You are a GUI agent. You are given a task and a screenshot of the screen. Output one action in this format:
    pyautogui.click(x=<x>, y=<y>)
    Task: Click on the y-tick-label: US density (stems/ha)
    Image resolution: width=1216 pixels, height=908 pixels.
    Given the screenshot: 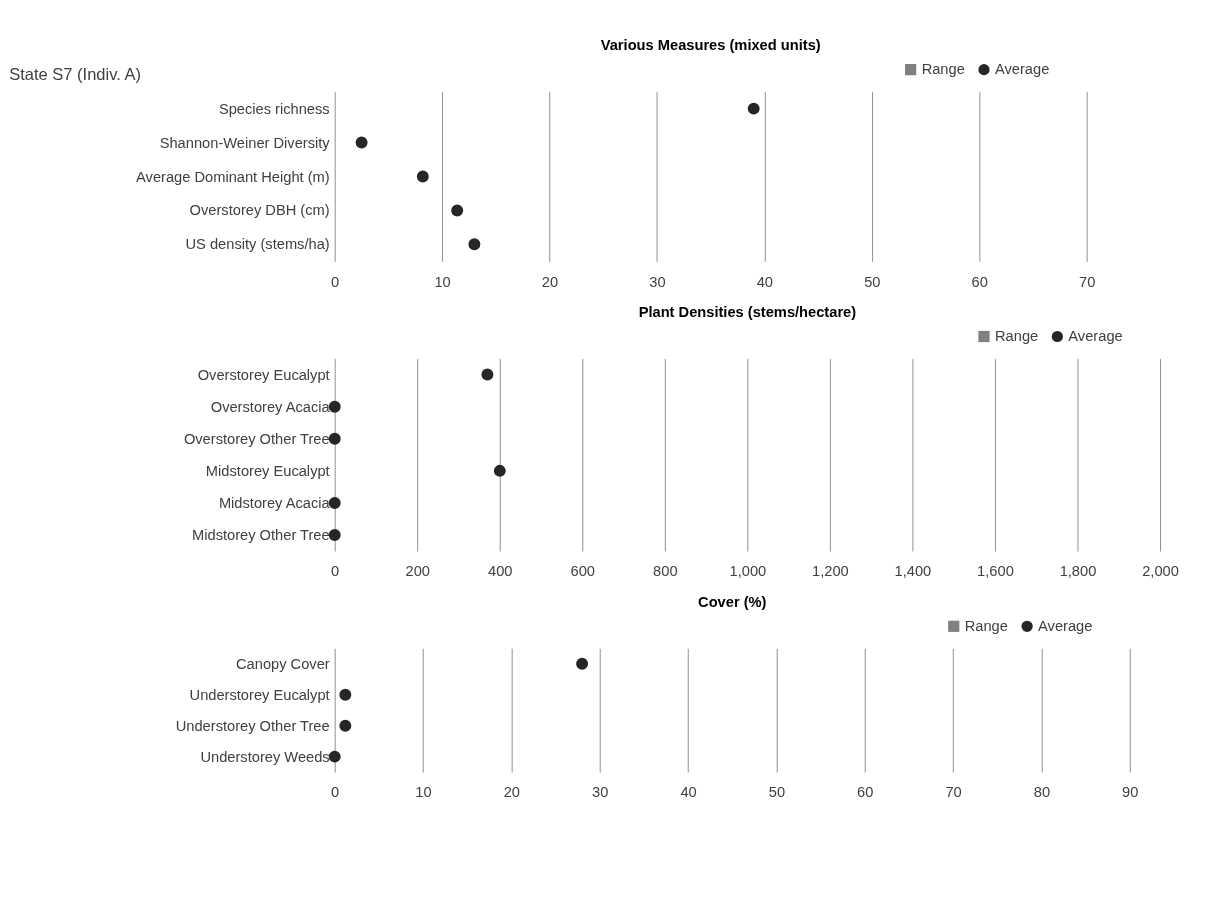 What is the action you would take?
    pyautogui.click(x=257, y=244)
    